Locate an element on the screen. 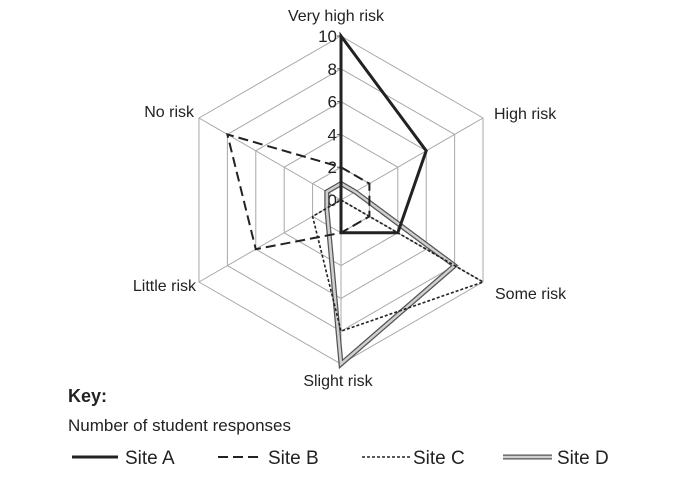 This screenshot has width=676, height=497. key-subtitle: Number of student responses is located at coordinates (179, 425).